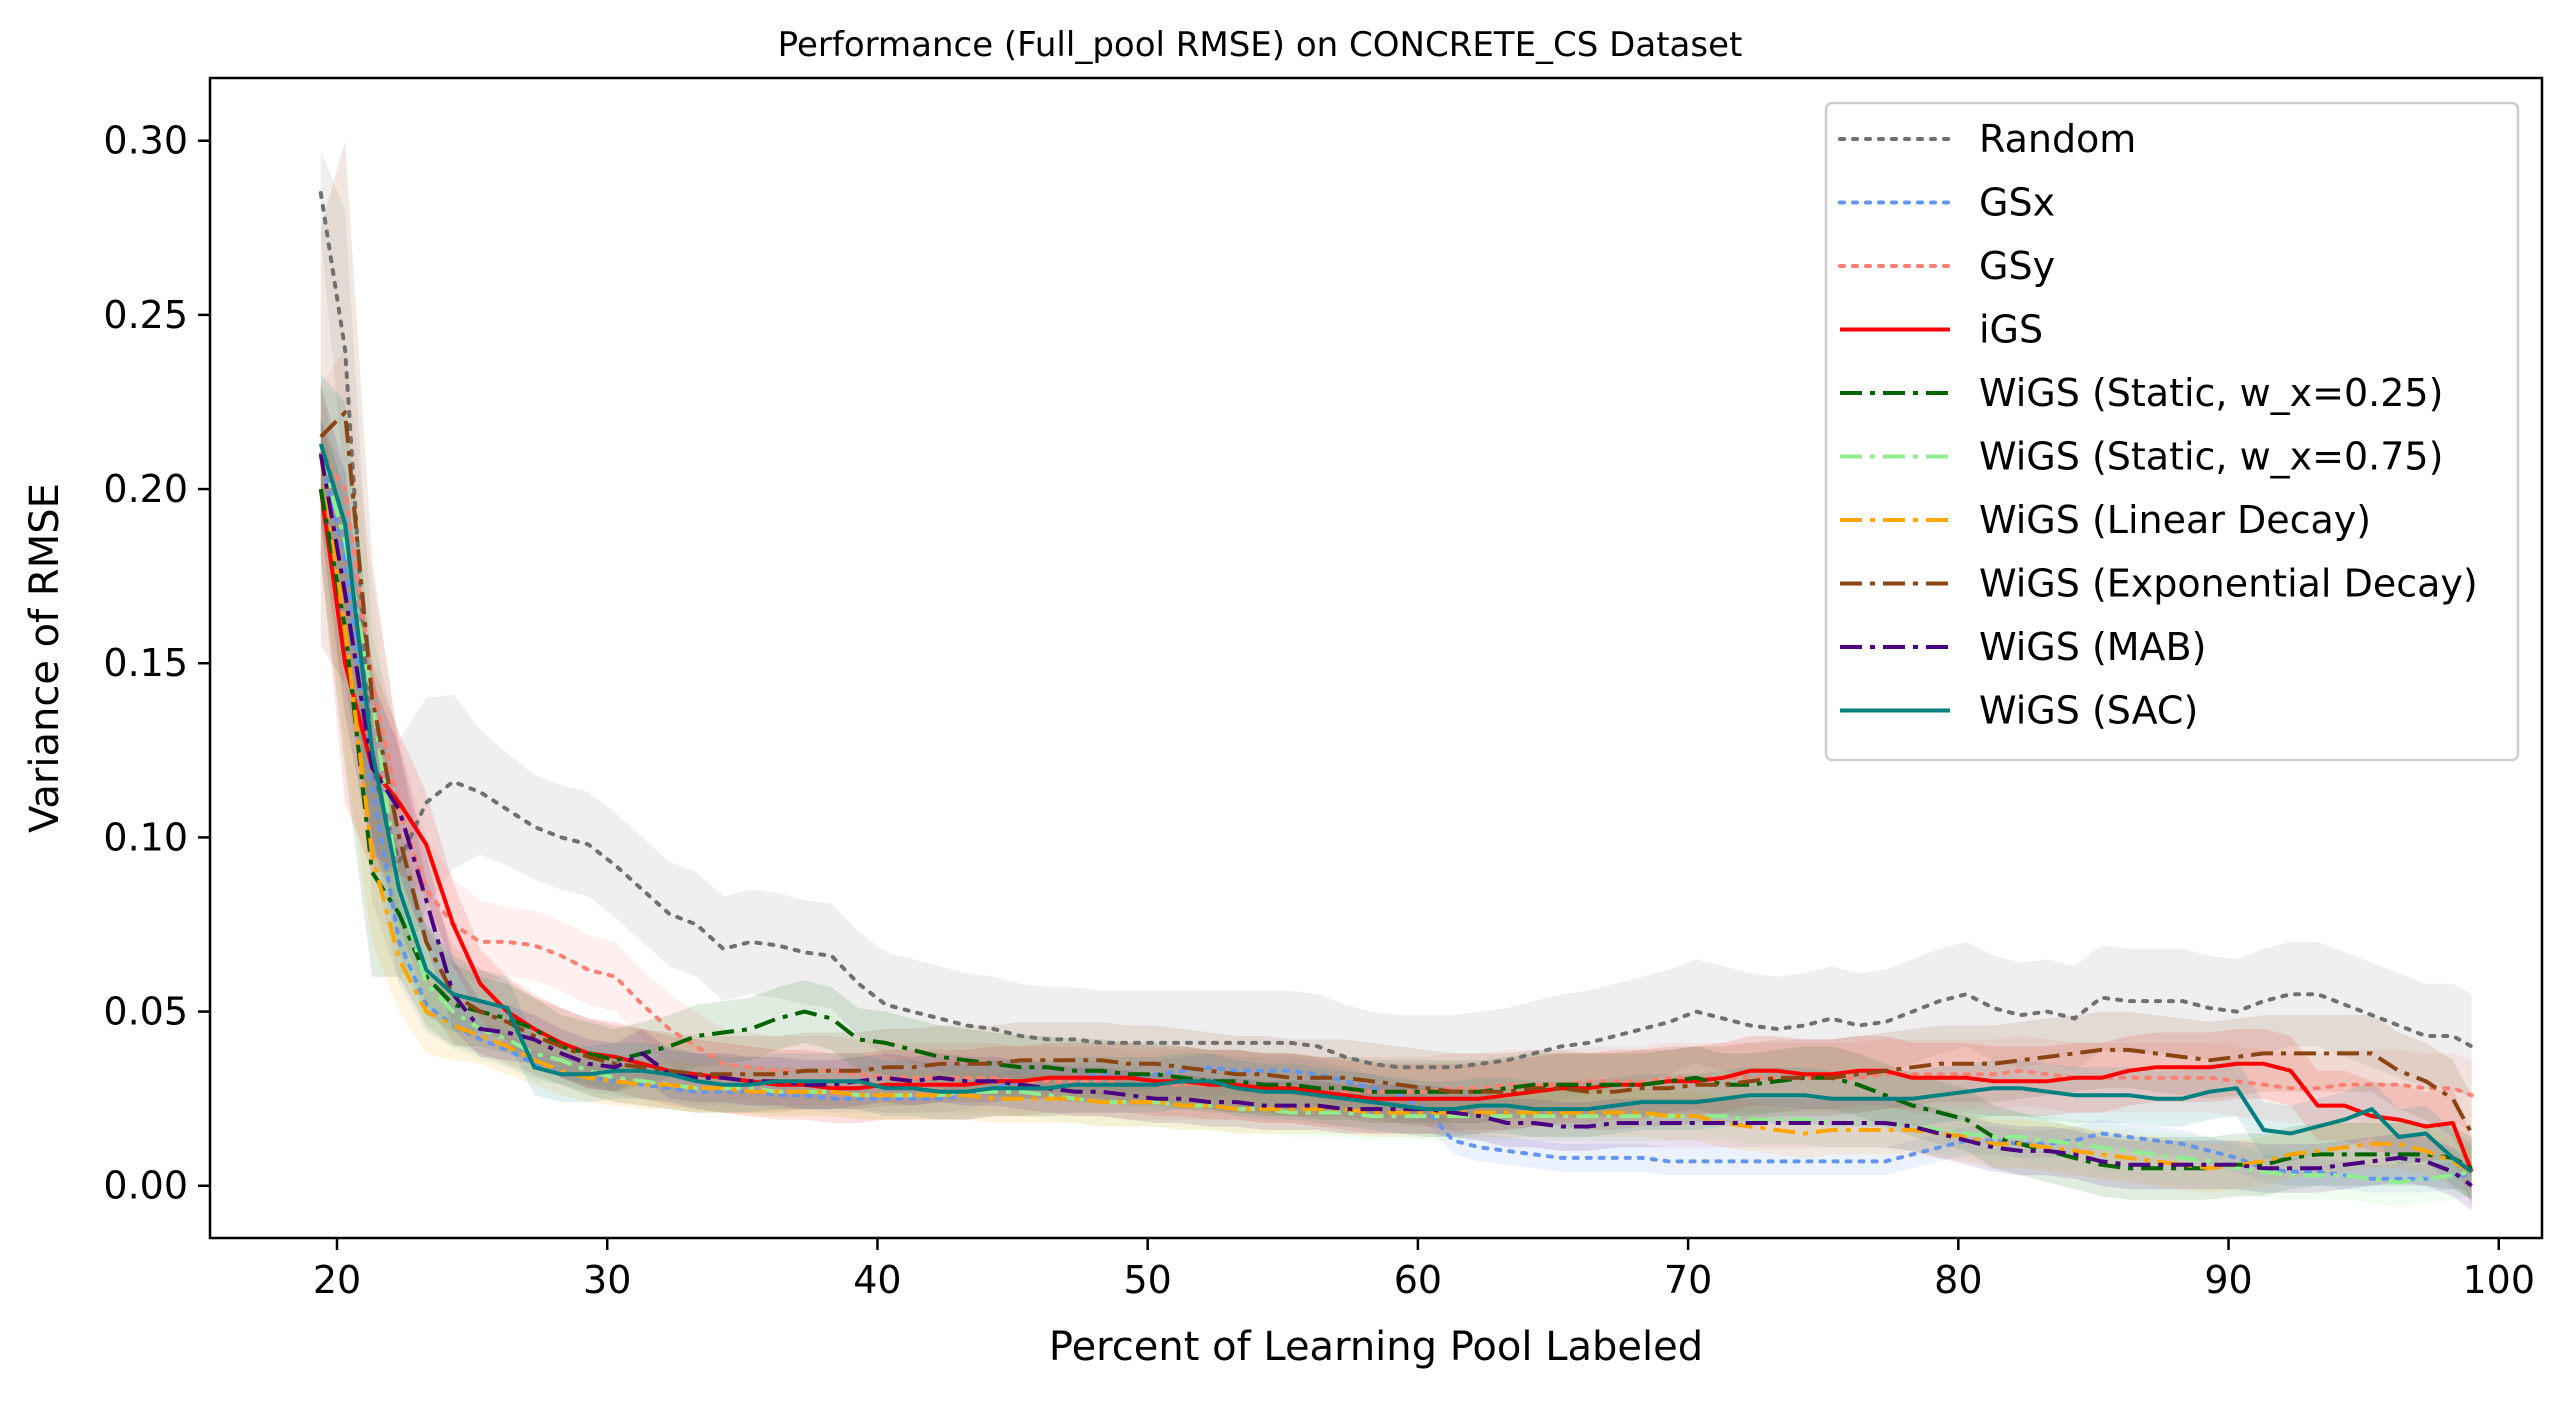 The height and width of the screenshot is (1402, 2565). What do you see at coordinates (1376, 1347) in the screenshot?
I see `x-axis-label: Percent of Learning Pool Labeled` at bounding box center [1376, 1347].